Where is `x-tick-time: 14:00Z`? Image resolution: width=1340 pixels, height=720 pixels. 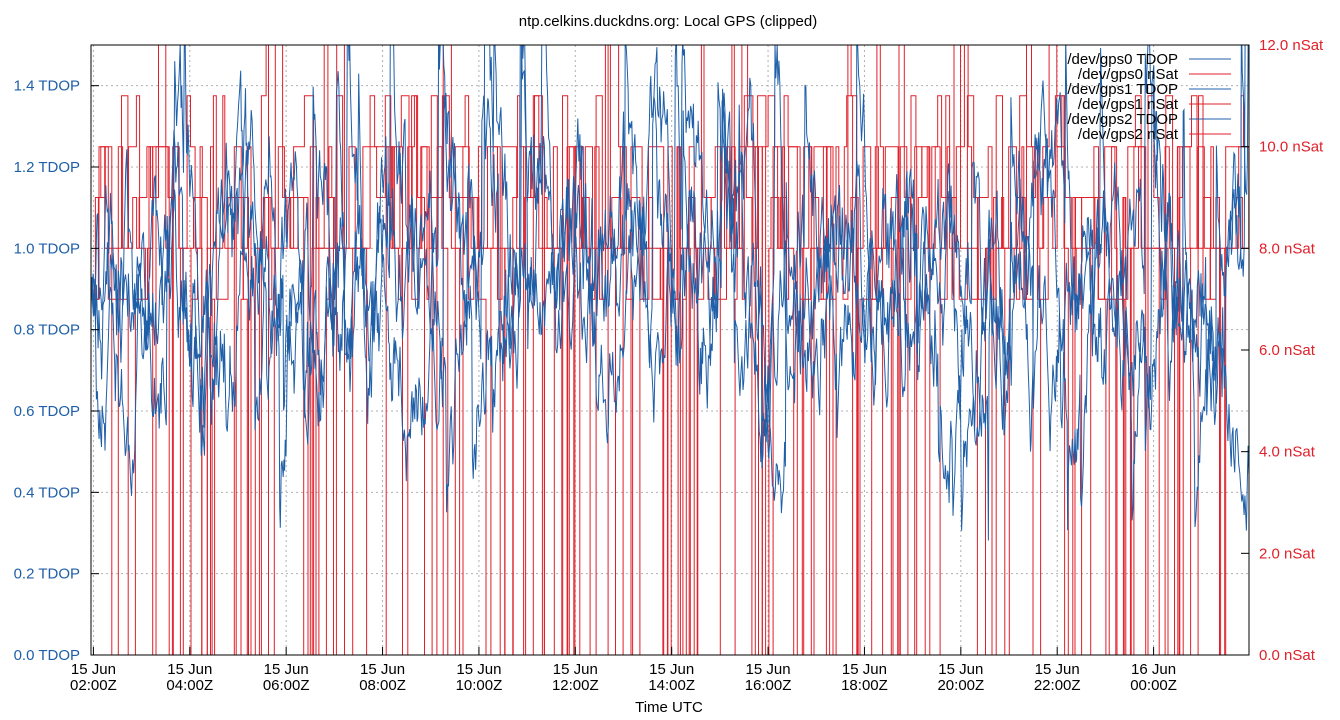
x-tick-time: 14:00Z is located at coordinates (671, 685).